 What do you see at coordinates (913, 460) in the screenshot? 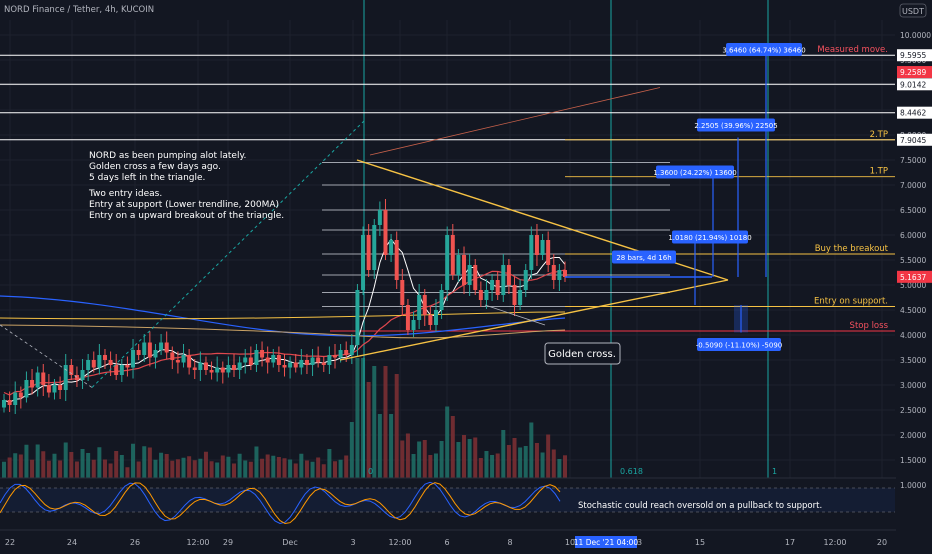
I see `price-tick: 1.5000` at bounding box center [913, 460].